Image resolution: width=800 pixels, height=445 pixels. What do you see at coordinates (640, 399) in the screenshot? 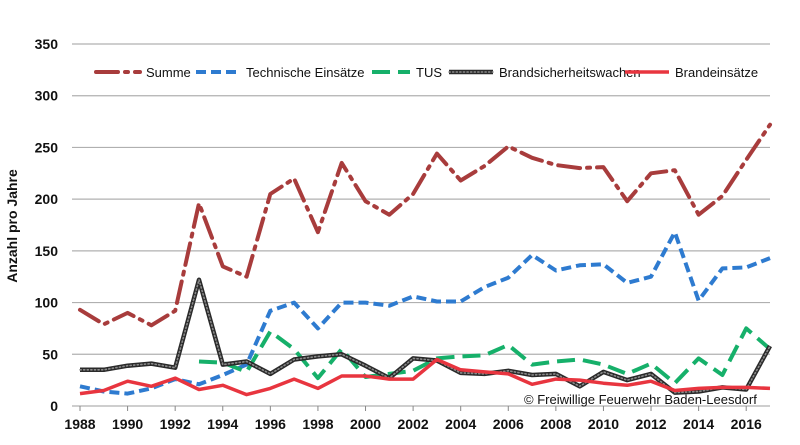
I see `credit-text: © Freiwillige Feuerwehr Baden-Leesdorf` at bounding box center [640, 399].